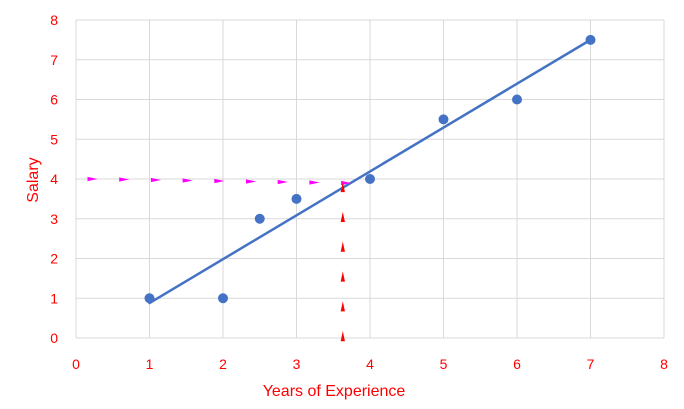 Image resolution: width=684 pixels, height=409 pixels. Describe the element at coordinates (517, 364) in the screenshot. I see `x-tick-label: 6` at that location.